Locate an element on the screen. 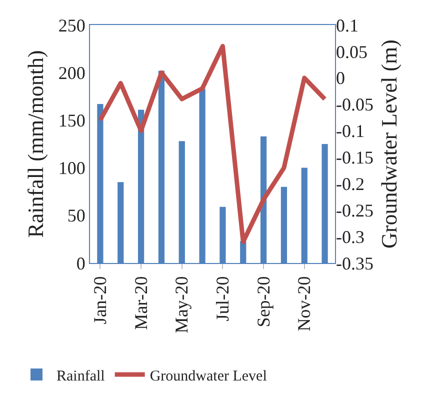 The height and width of the screenshot is (403, 435). y2-axis-title: Groundwater Level (m) is located at coordinates (389, 144).